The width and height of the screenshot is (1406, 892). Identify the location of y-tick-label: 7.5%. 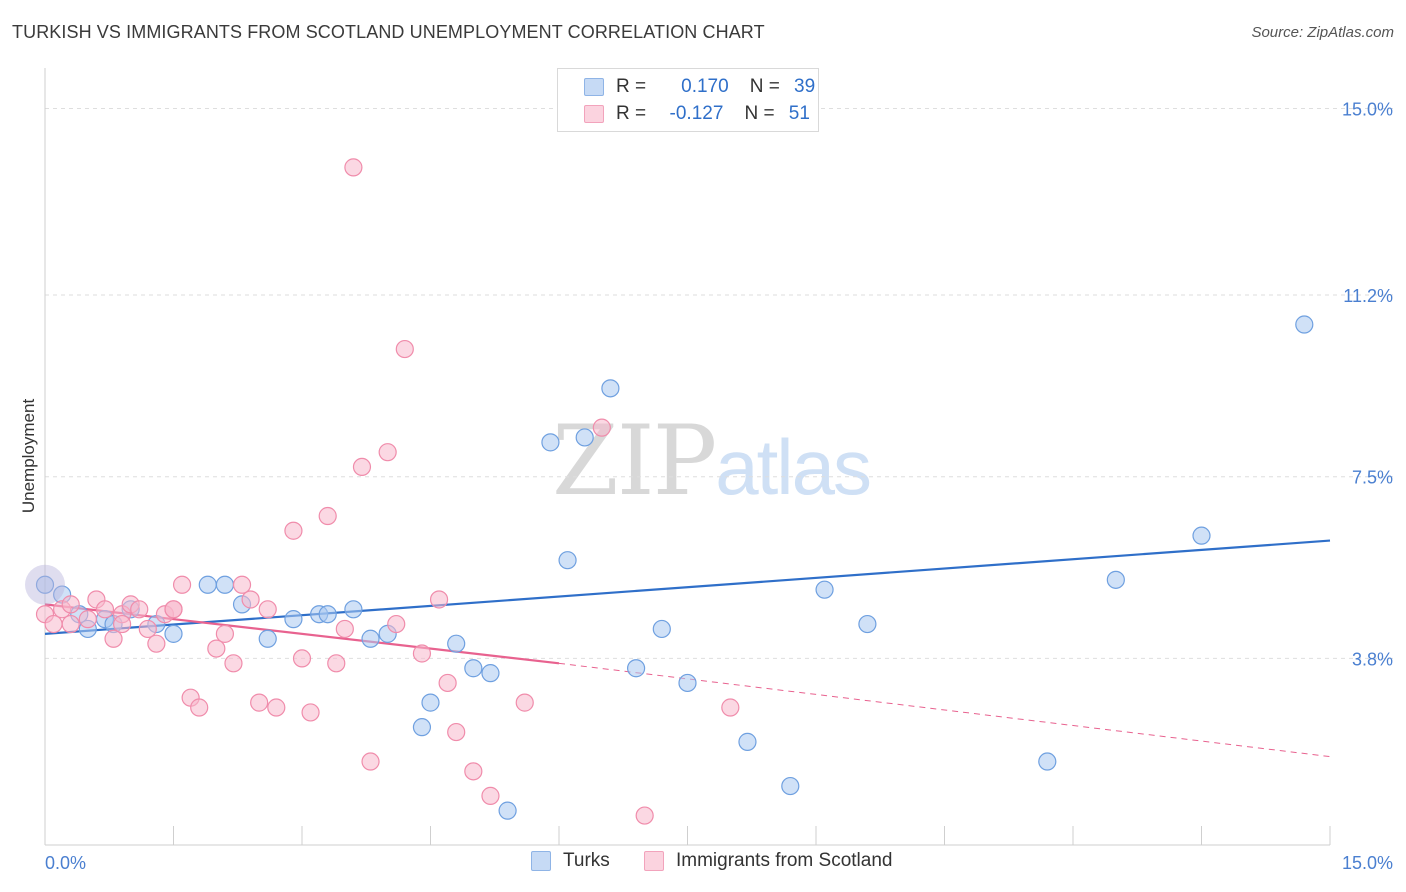
(1372, 478).